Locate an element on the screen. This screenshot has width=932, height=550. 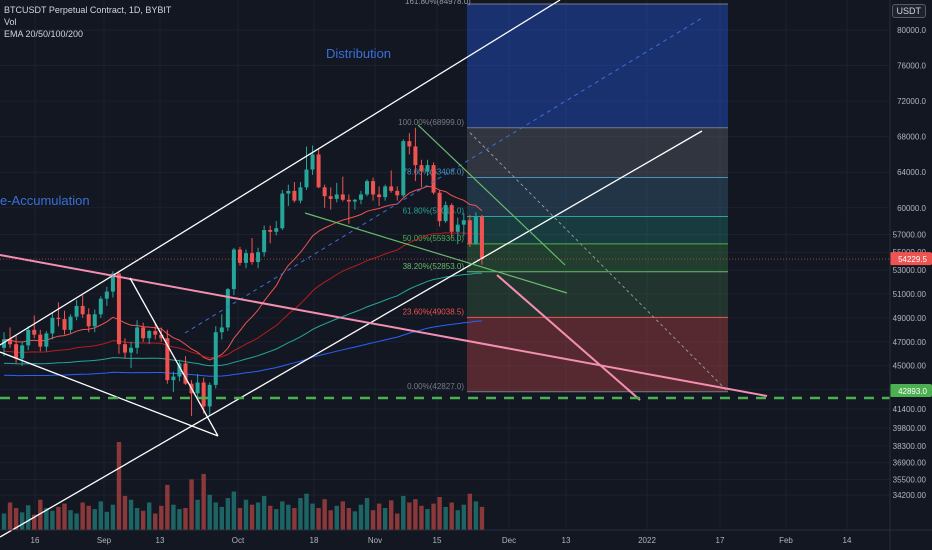
projection-line is located at coordinates (568, 337).